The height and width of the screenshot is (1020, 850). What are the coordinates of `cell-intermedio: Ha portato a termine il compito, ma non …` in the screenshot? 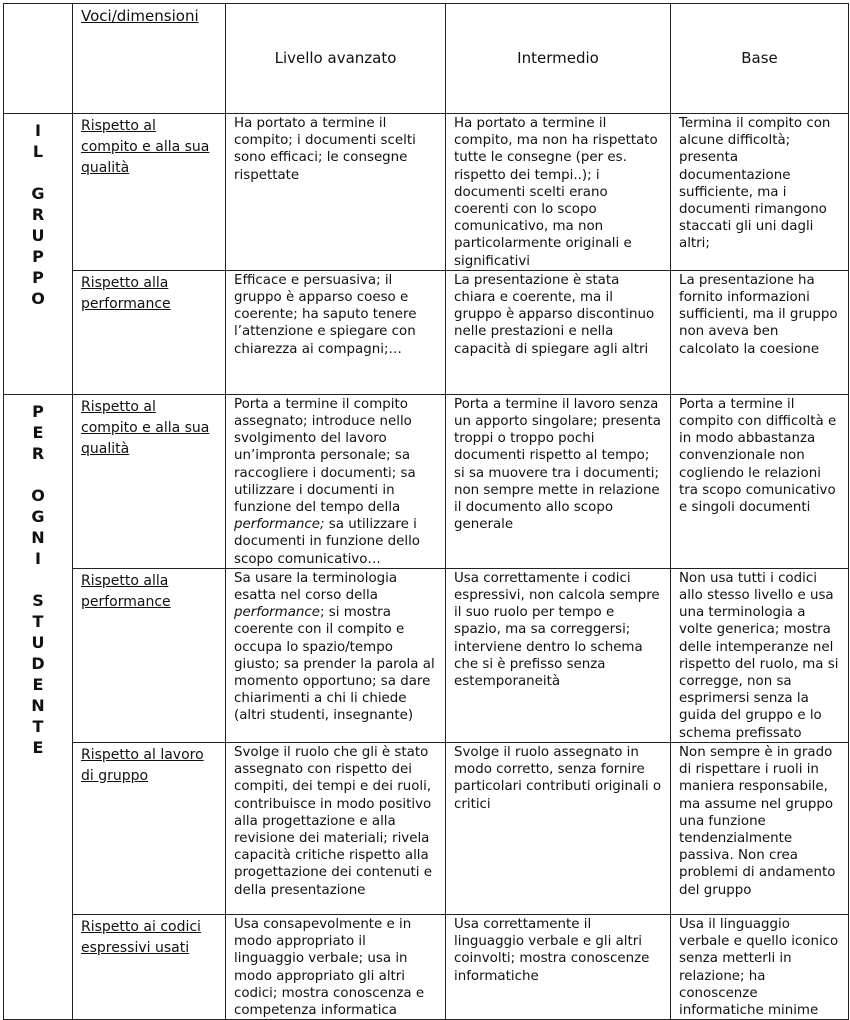 It's located at (558, 192).